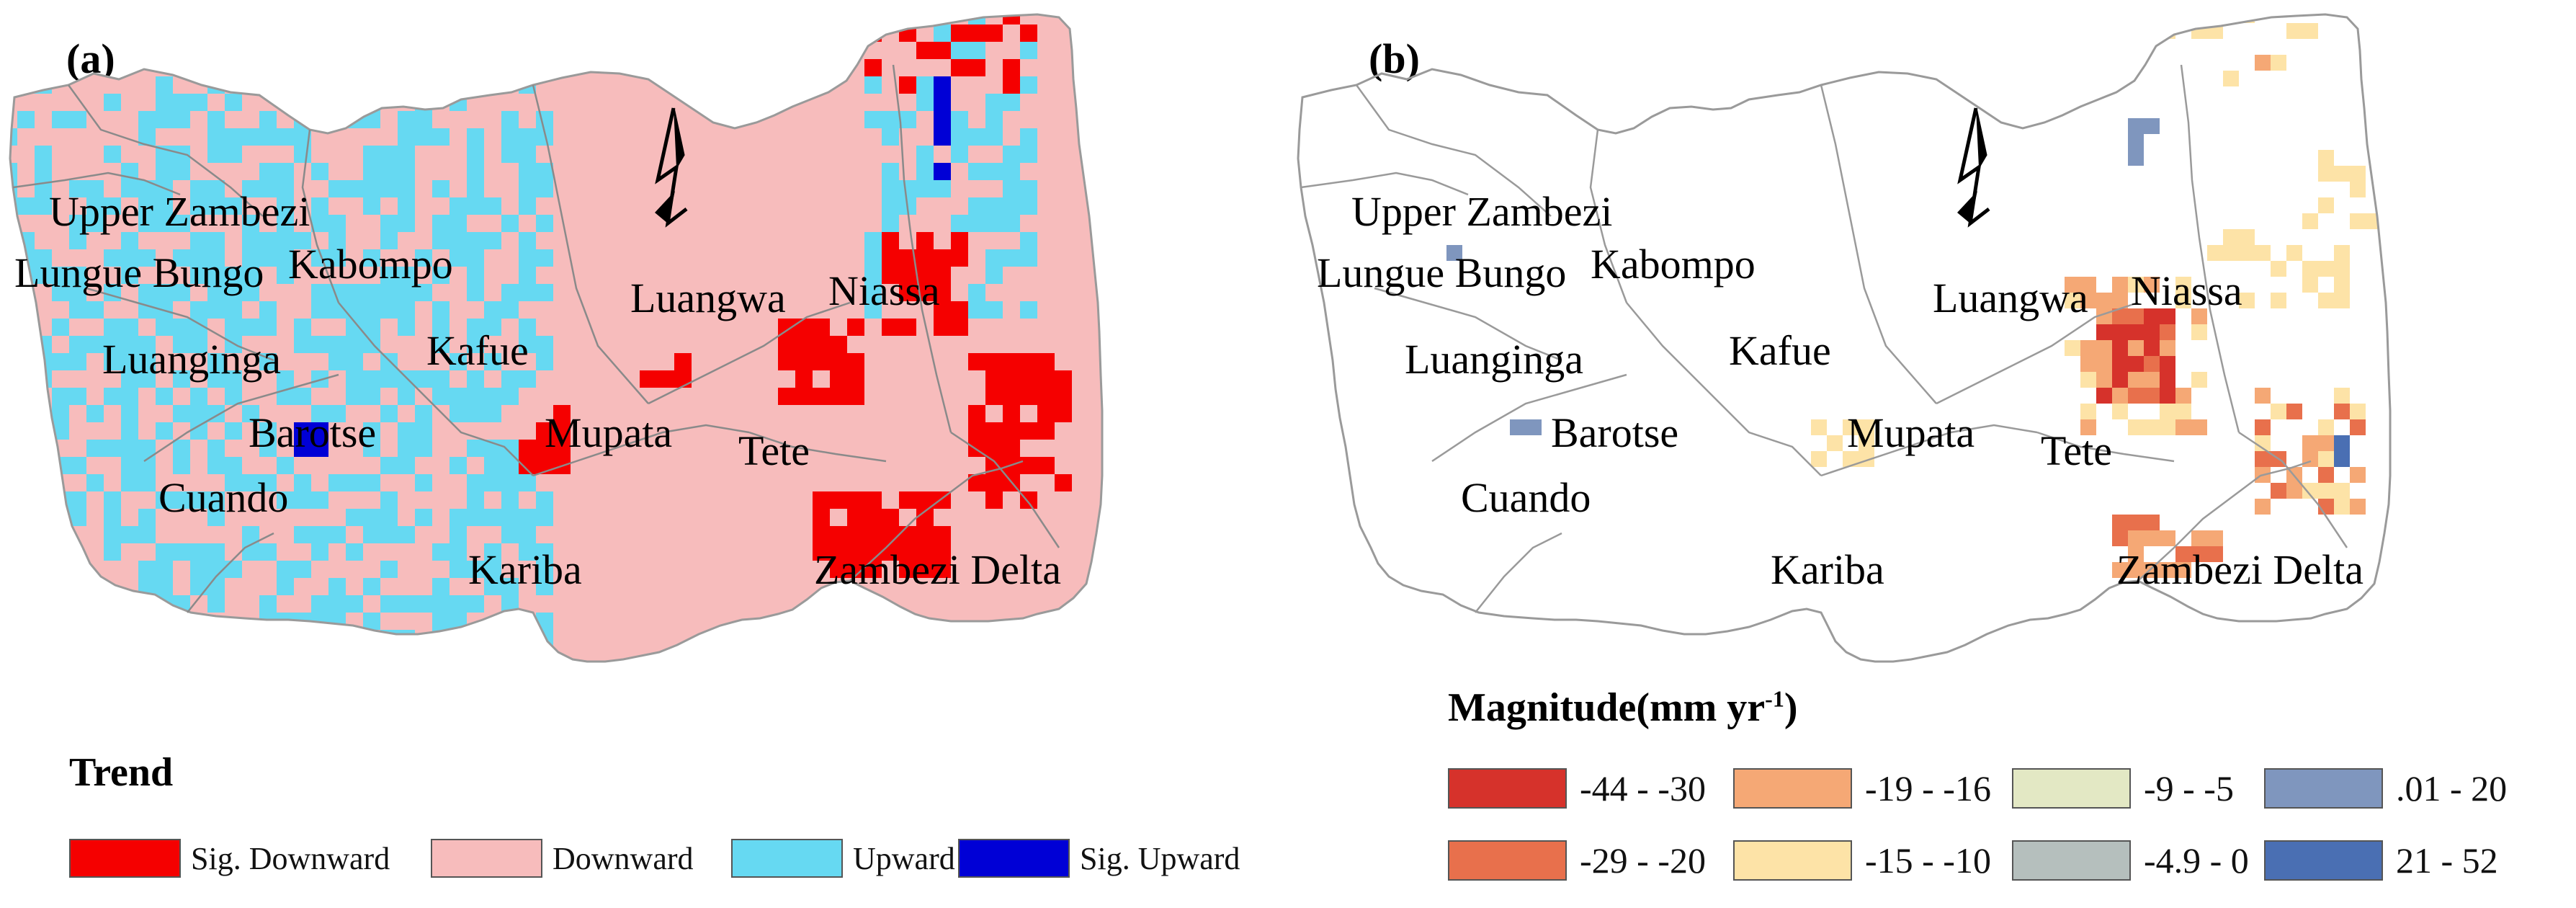 The image size is (2576, 908). Describe the element at coordinates (1577, 788) in the screenshot. I see `legend-item-mag-0: -44 - -30` at that location.